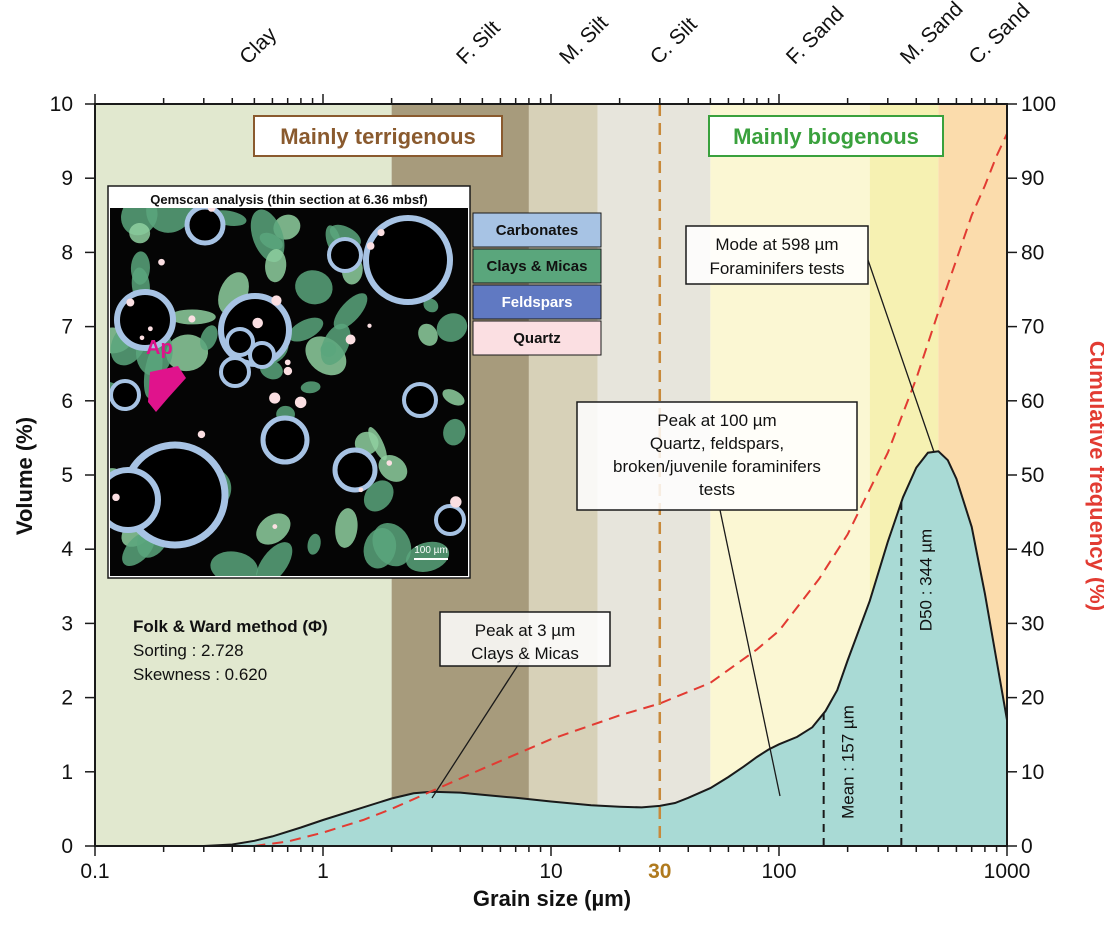 This screenshot has width=1104, height=926. What do you see at coordinates (1007, 871) in the screenshot?
I see `x-tick-label: 1000` at bounding box center [1007, 871].